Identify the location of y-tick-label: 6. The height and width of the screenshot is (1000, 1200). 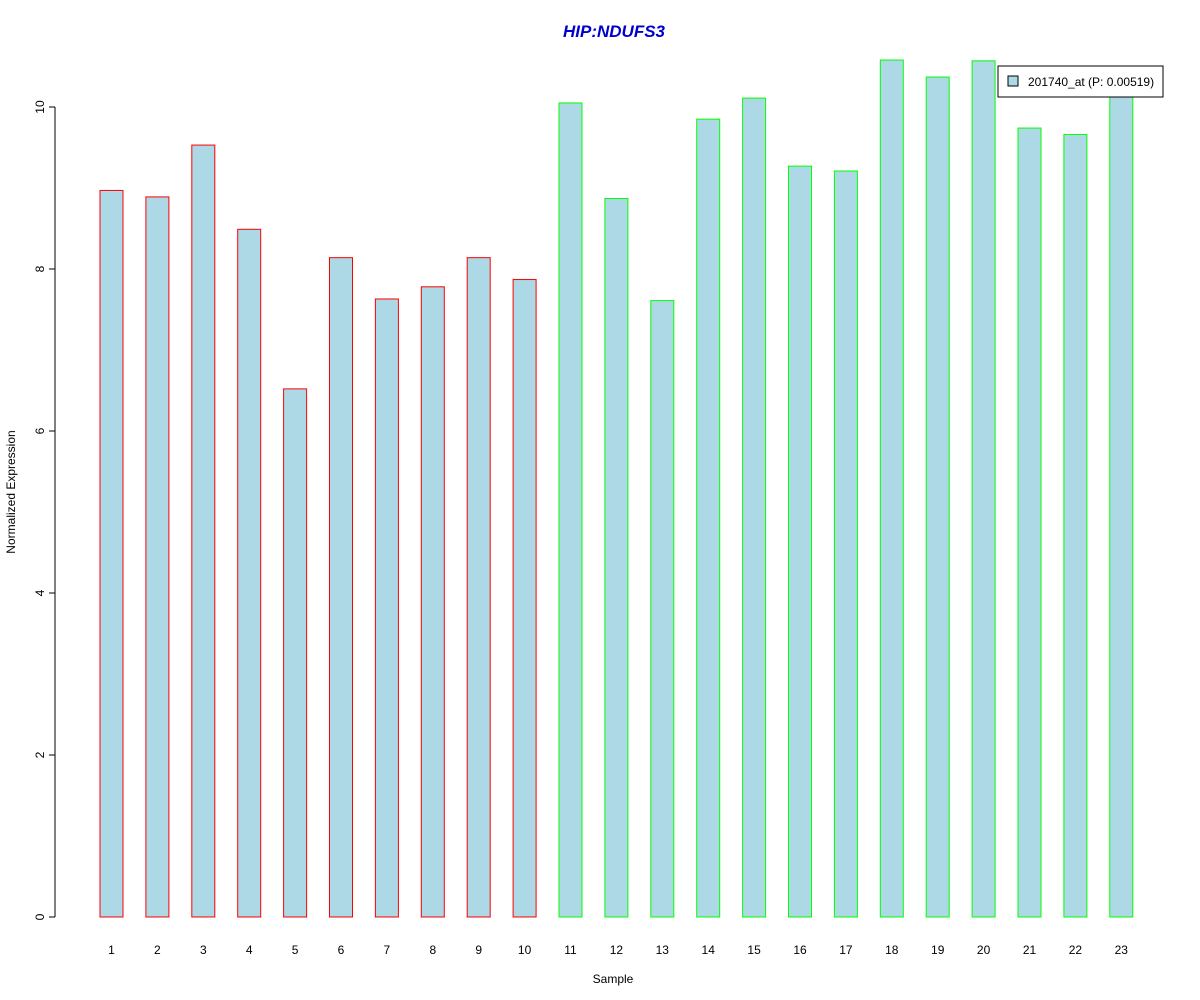
(40, 430).